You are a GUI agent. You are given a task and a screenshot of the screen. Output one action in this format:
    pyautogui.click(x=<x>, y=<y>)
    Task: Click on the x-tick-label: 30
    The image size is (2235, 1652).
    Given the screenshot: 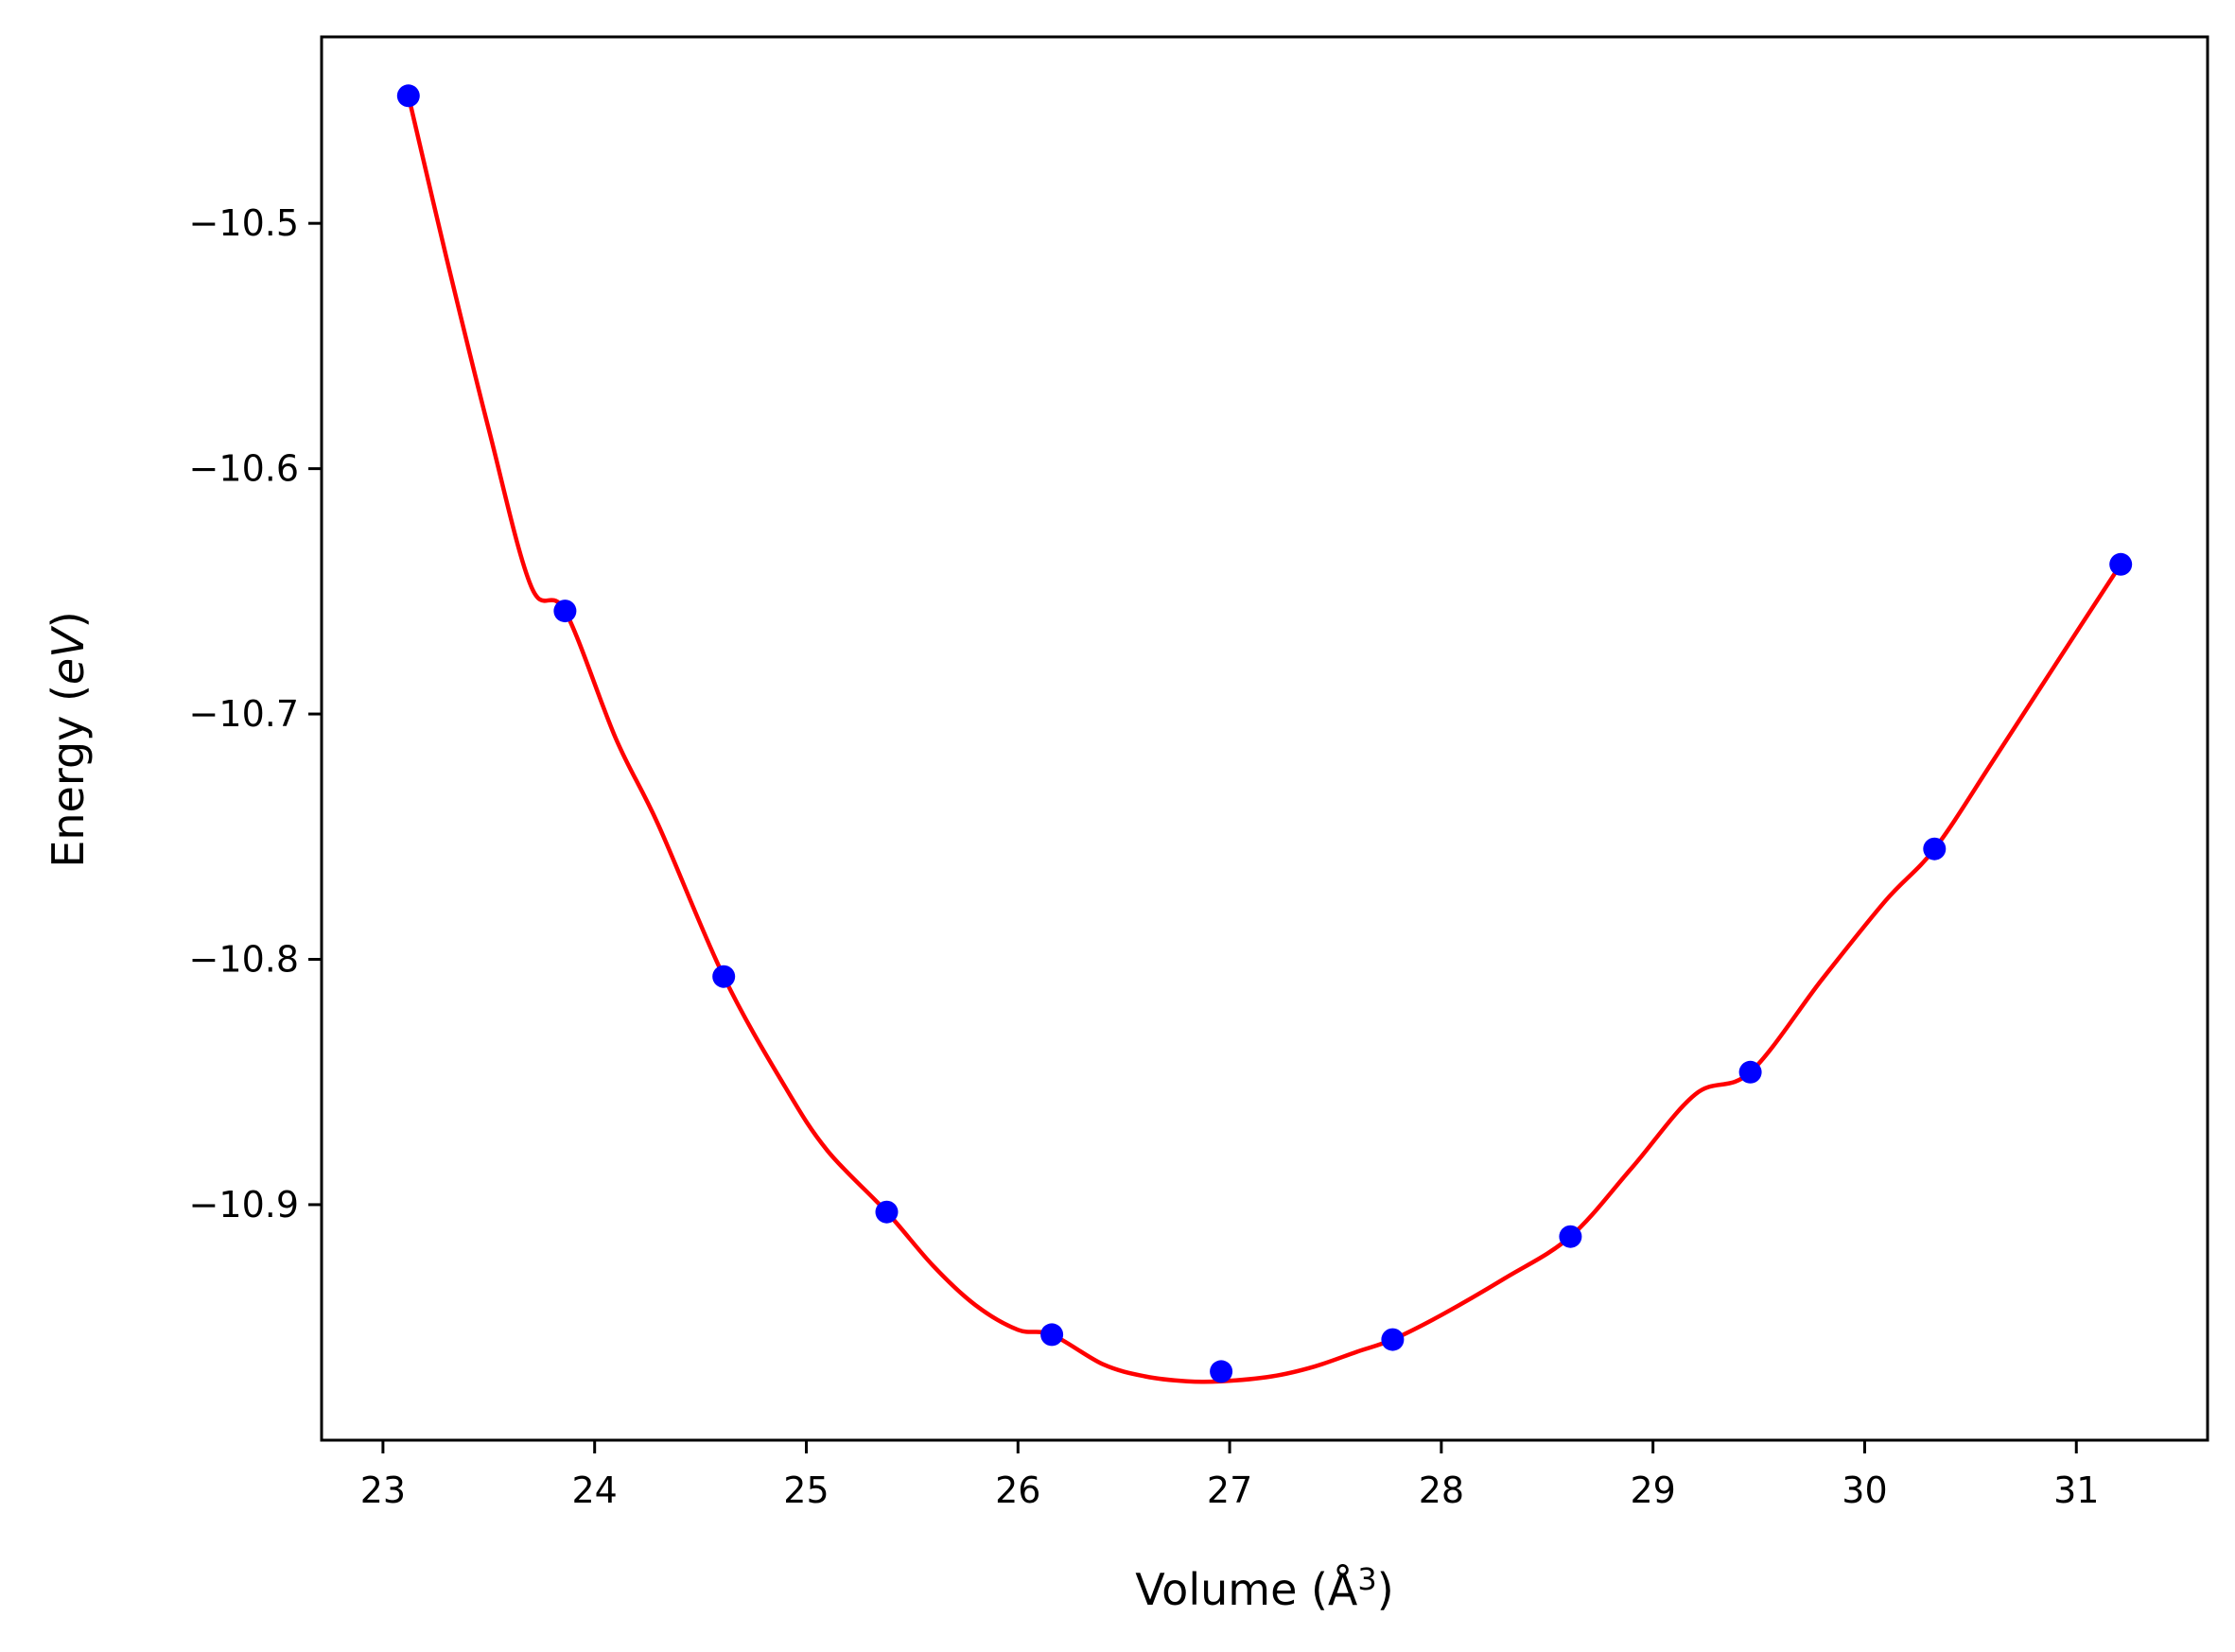 What is the action you would take?
    pyautogui.click(x=1864, y=1490)
    